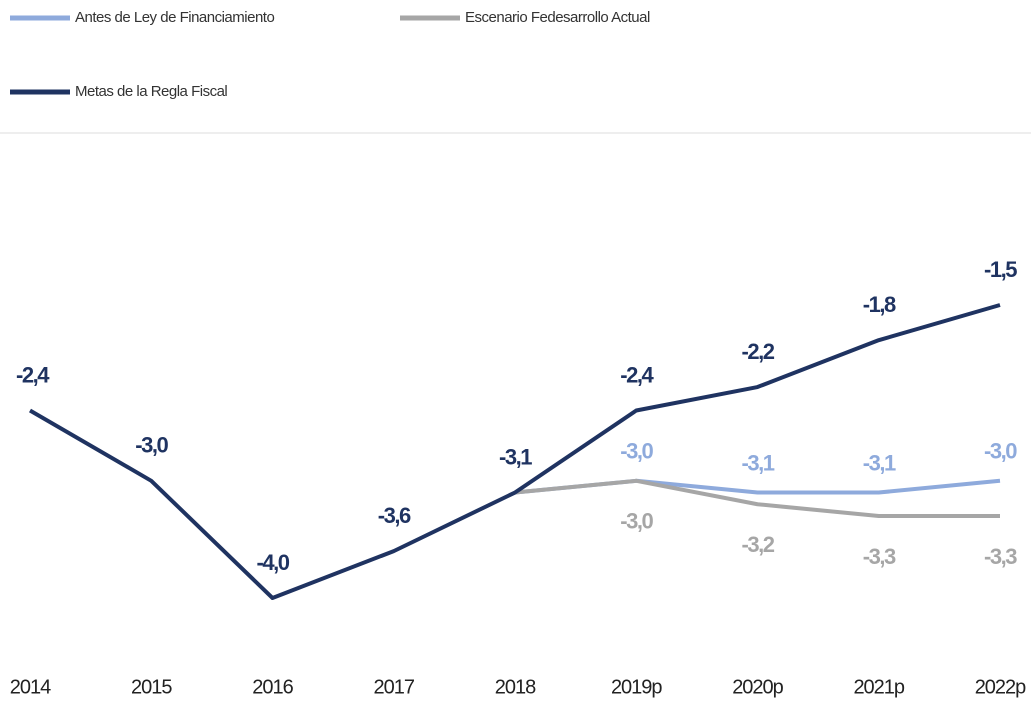 Image resolution: width=1031 pixels, height=702 pixels. Describe the element at coordinates (272, 687) in the screenshot. I see `x-tick-label: 2016` at that location.